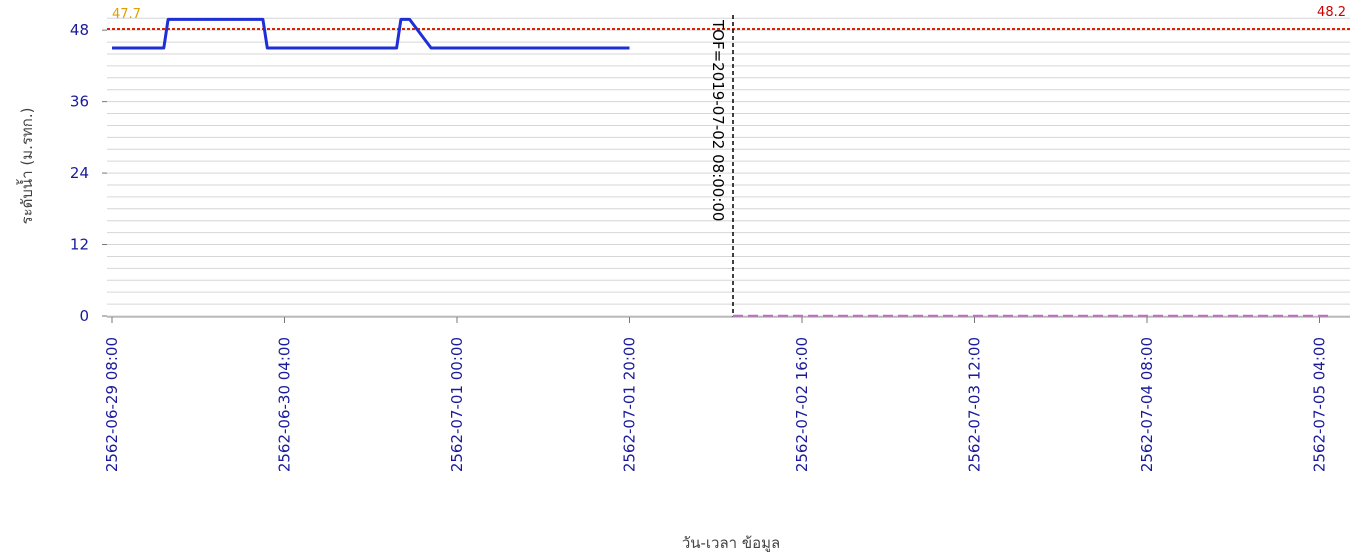  Describe the element at coordinates (1320, 404) in the screenshot. I see `x-tick-label: 2562-07-05 04:00` at that location.